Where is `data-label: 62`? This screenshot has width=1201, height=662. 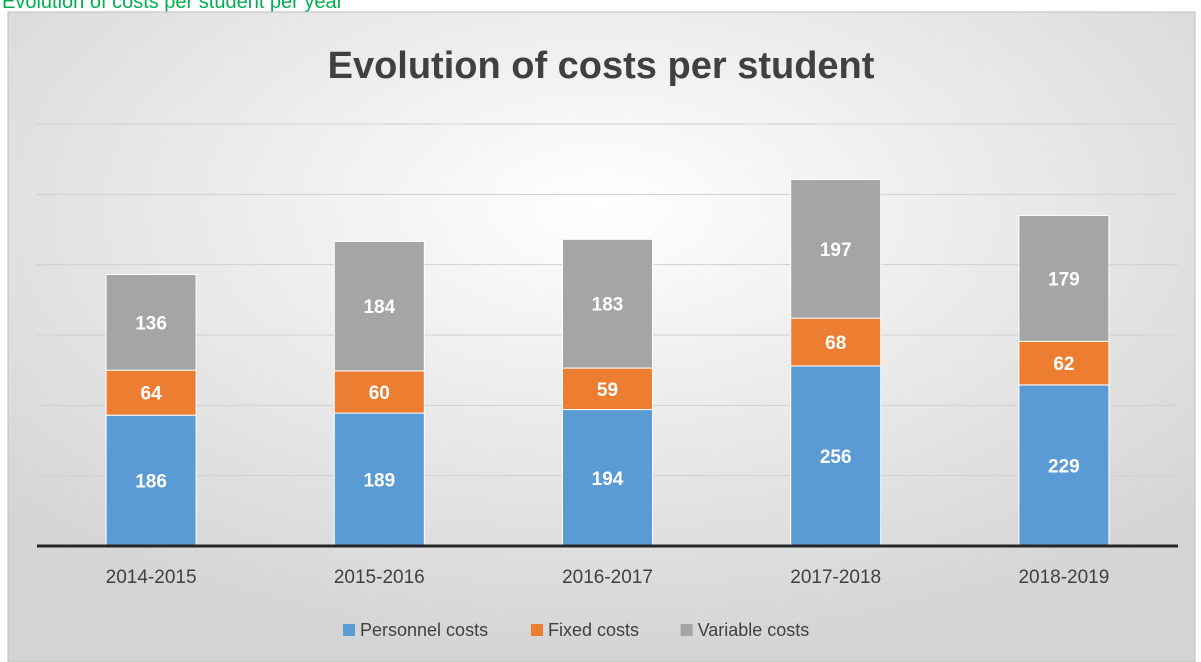 data-label: 62 is located at coordinates (1063, 364).